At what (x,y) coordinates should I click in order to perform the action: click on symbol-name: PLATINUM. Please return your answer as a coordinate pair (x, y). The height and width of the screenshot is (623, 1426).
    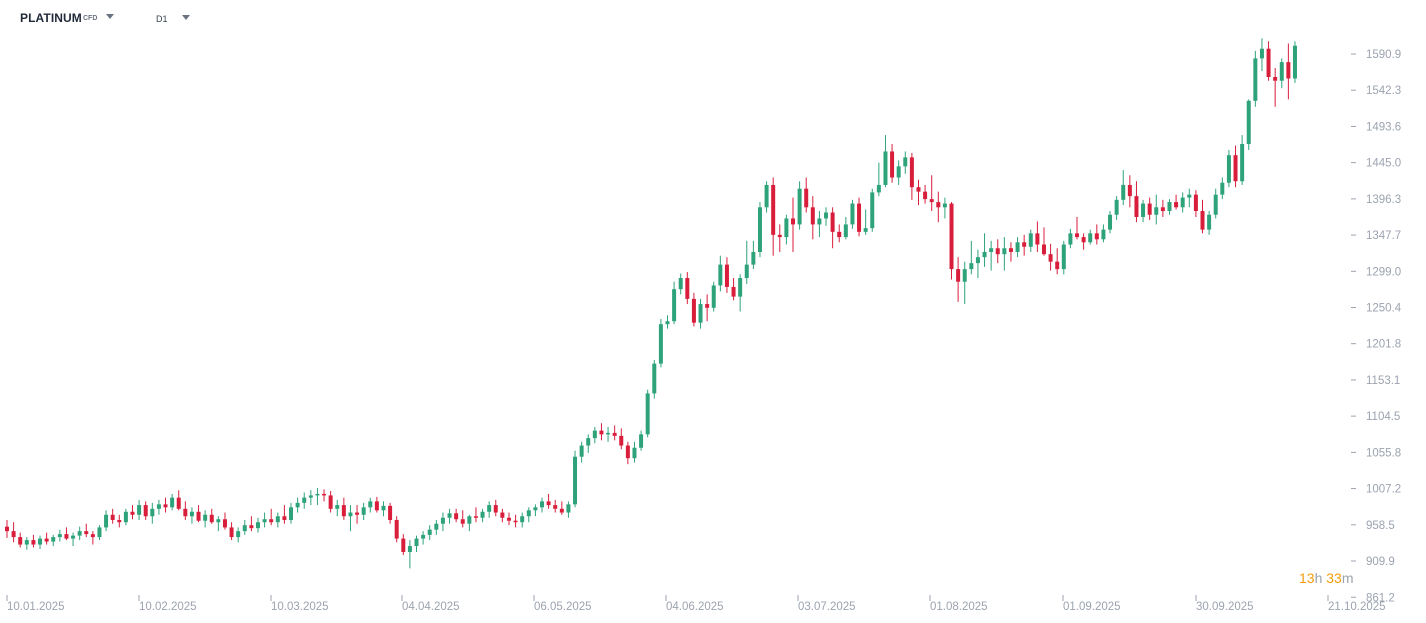
    Looking at the image, I should click on (51, 18).